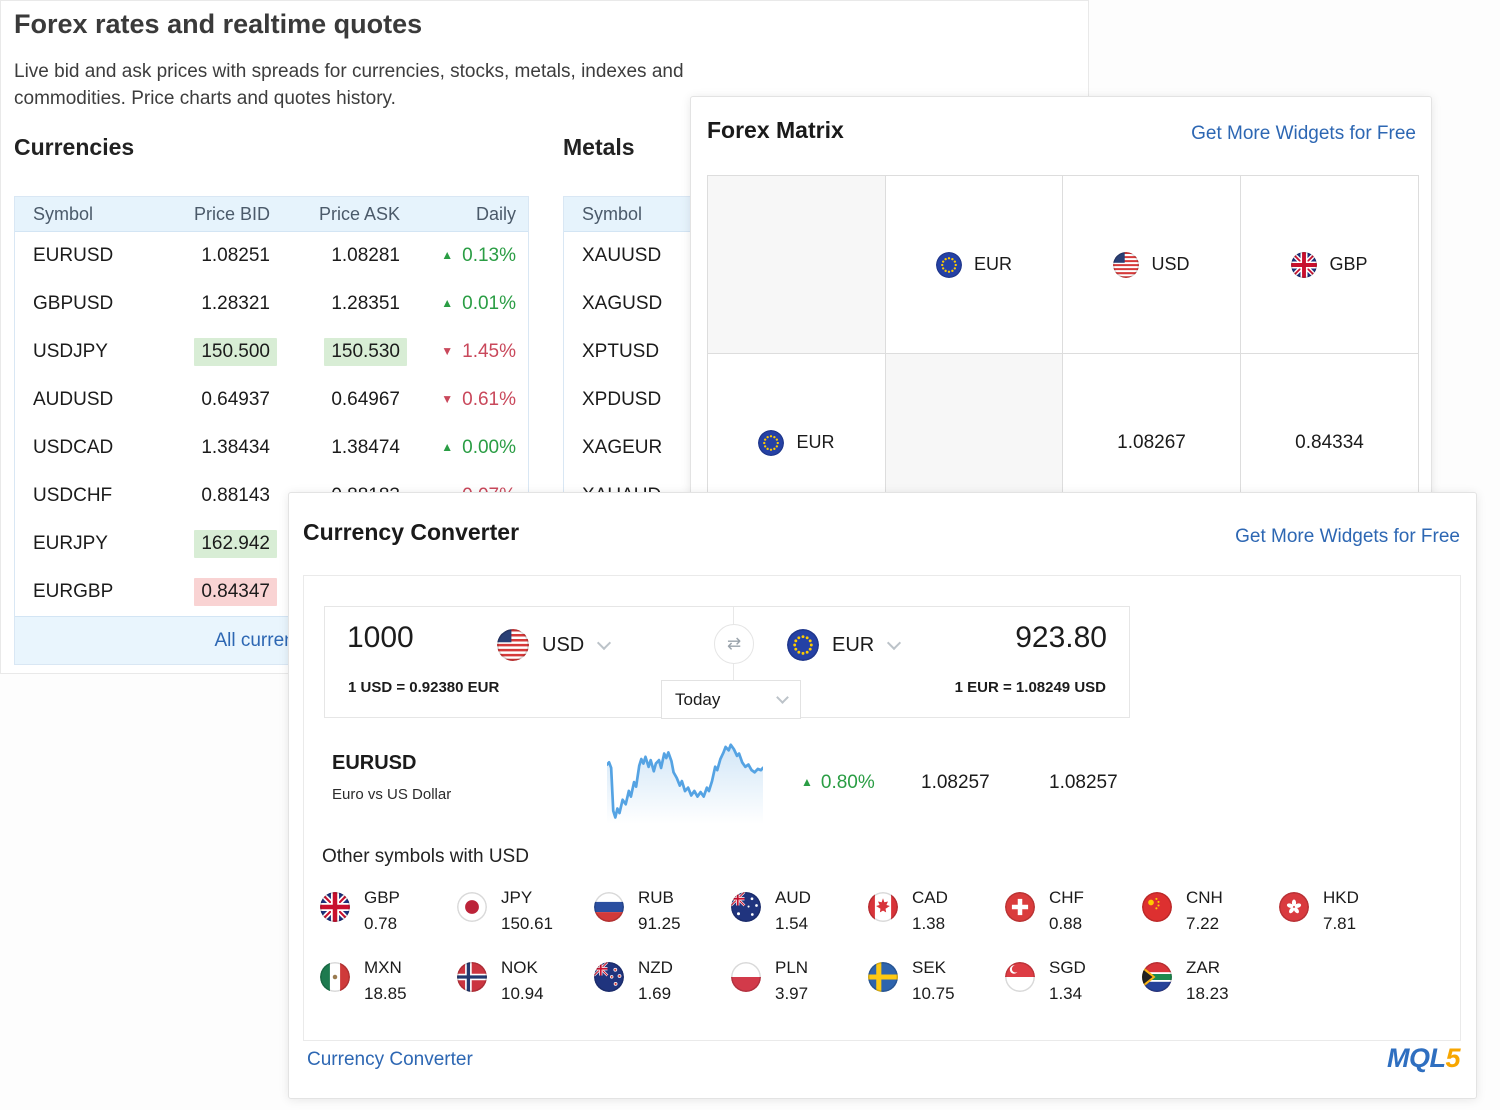  Describe the element at coordinates (797, 265) in the screenshot. I see `matrix-corner-cell` at that location.